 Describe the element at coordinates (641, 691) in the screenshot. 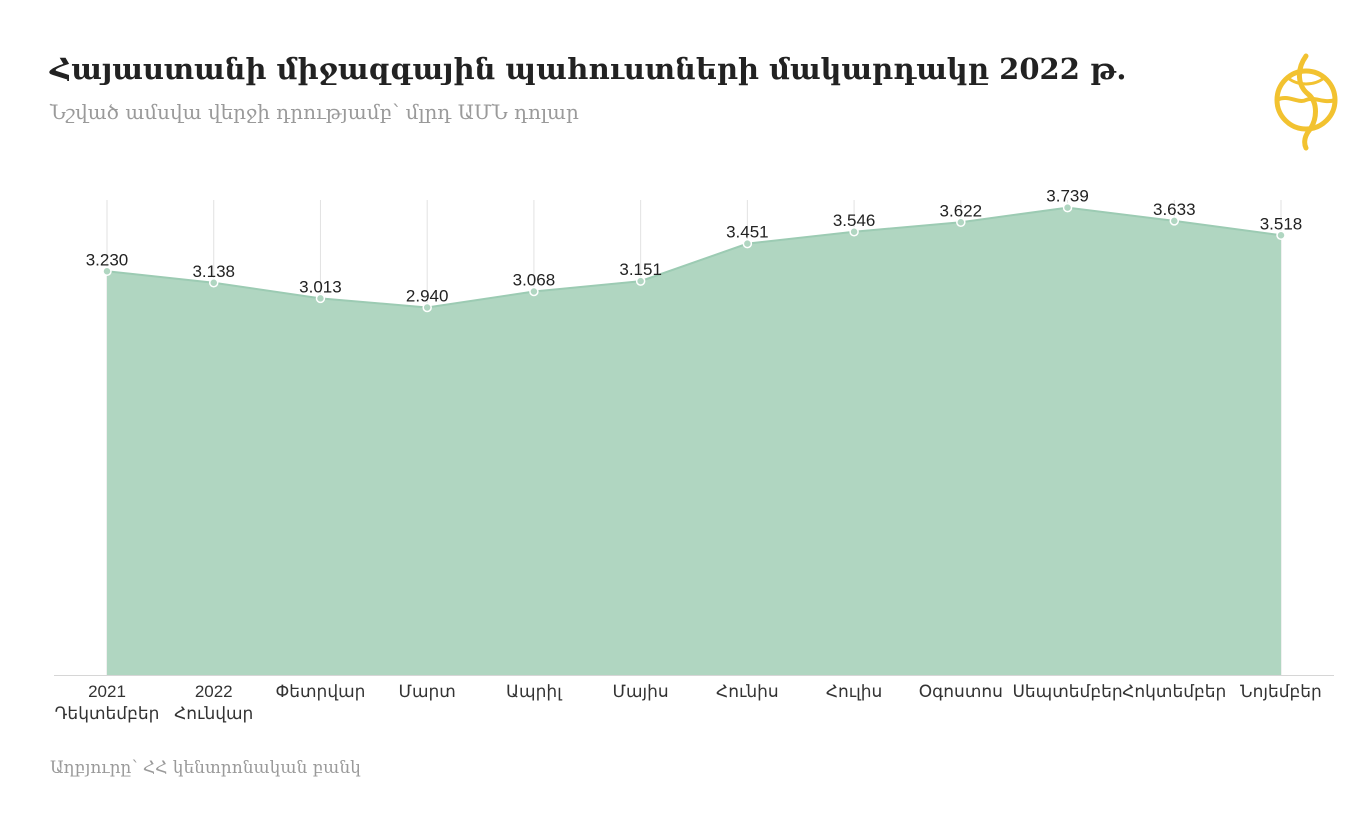

I see `x-tick-label: Մայիս` at that location.